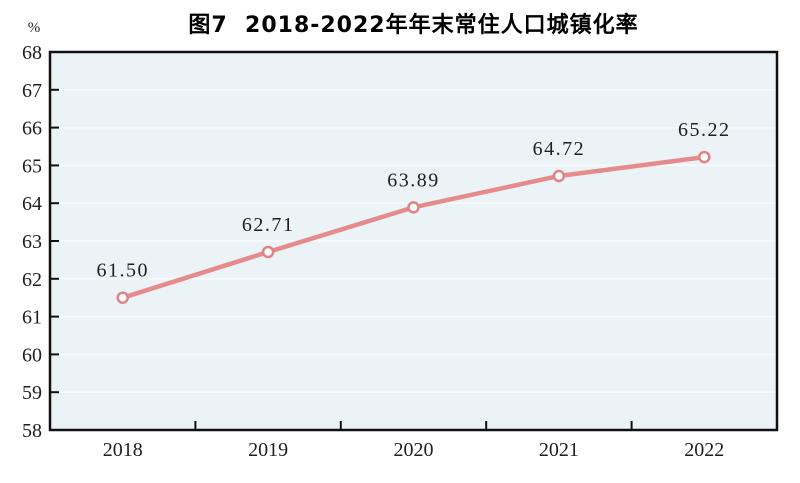  Describe the element at coordinates (559, 450) in the screenshot. I see `x-axis-tick-label: 2021` at that location.